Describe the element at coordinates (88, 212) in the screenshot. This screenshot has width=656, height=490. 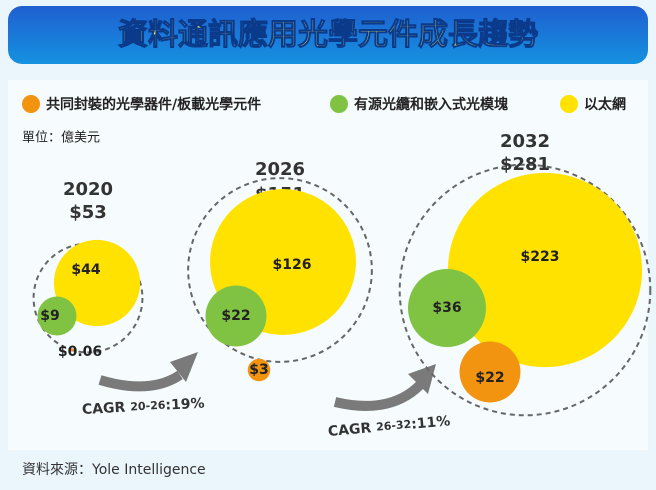
I see `total-label: $53` at that location.